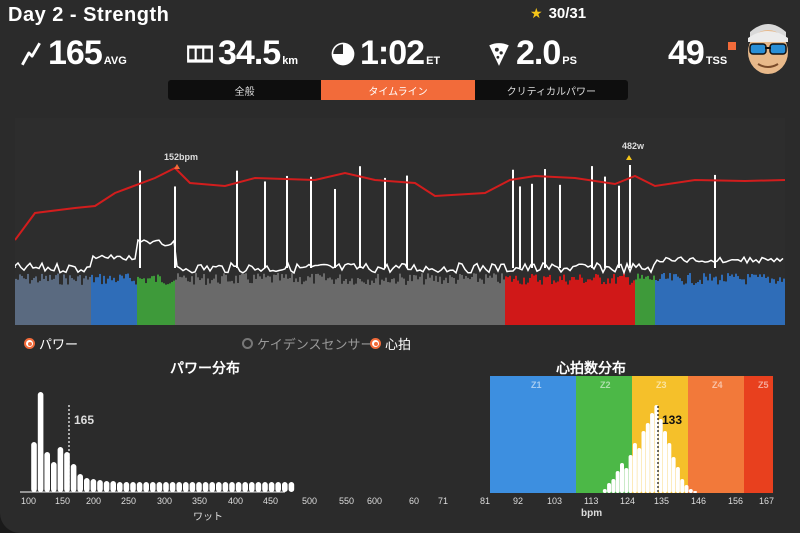 The height and width of the screenshot is (533, 800). Describe the element at coordinates (686, 53) in the screenshot. I see `tss-value: 49` at that location.